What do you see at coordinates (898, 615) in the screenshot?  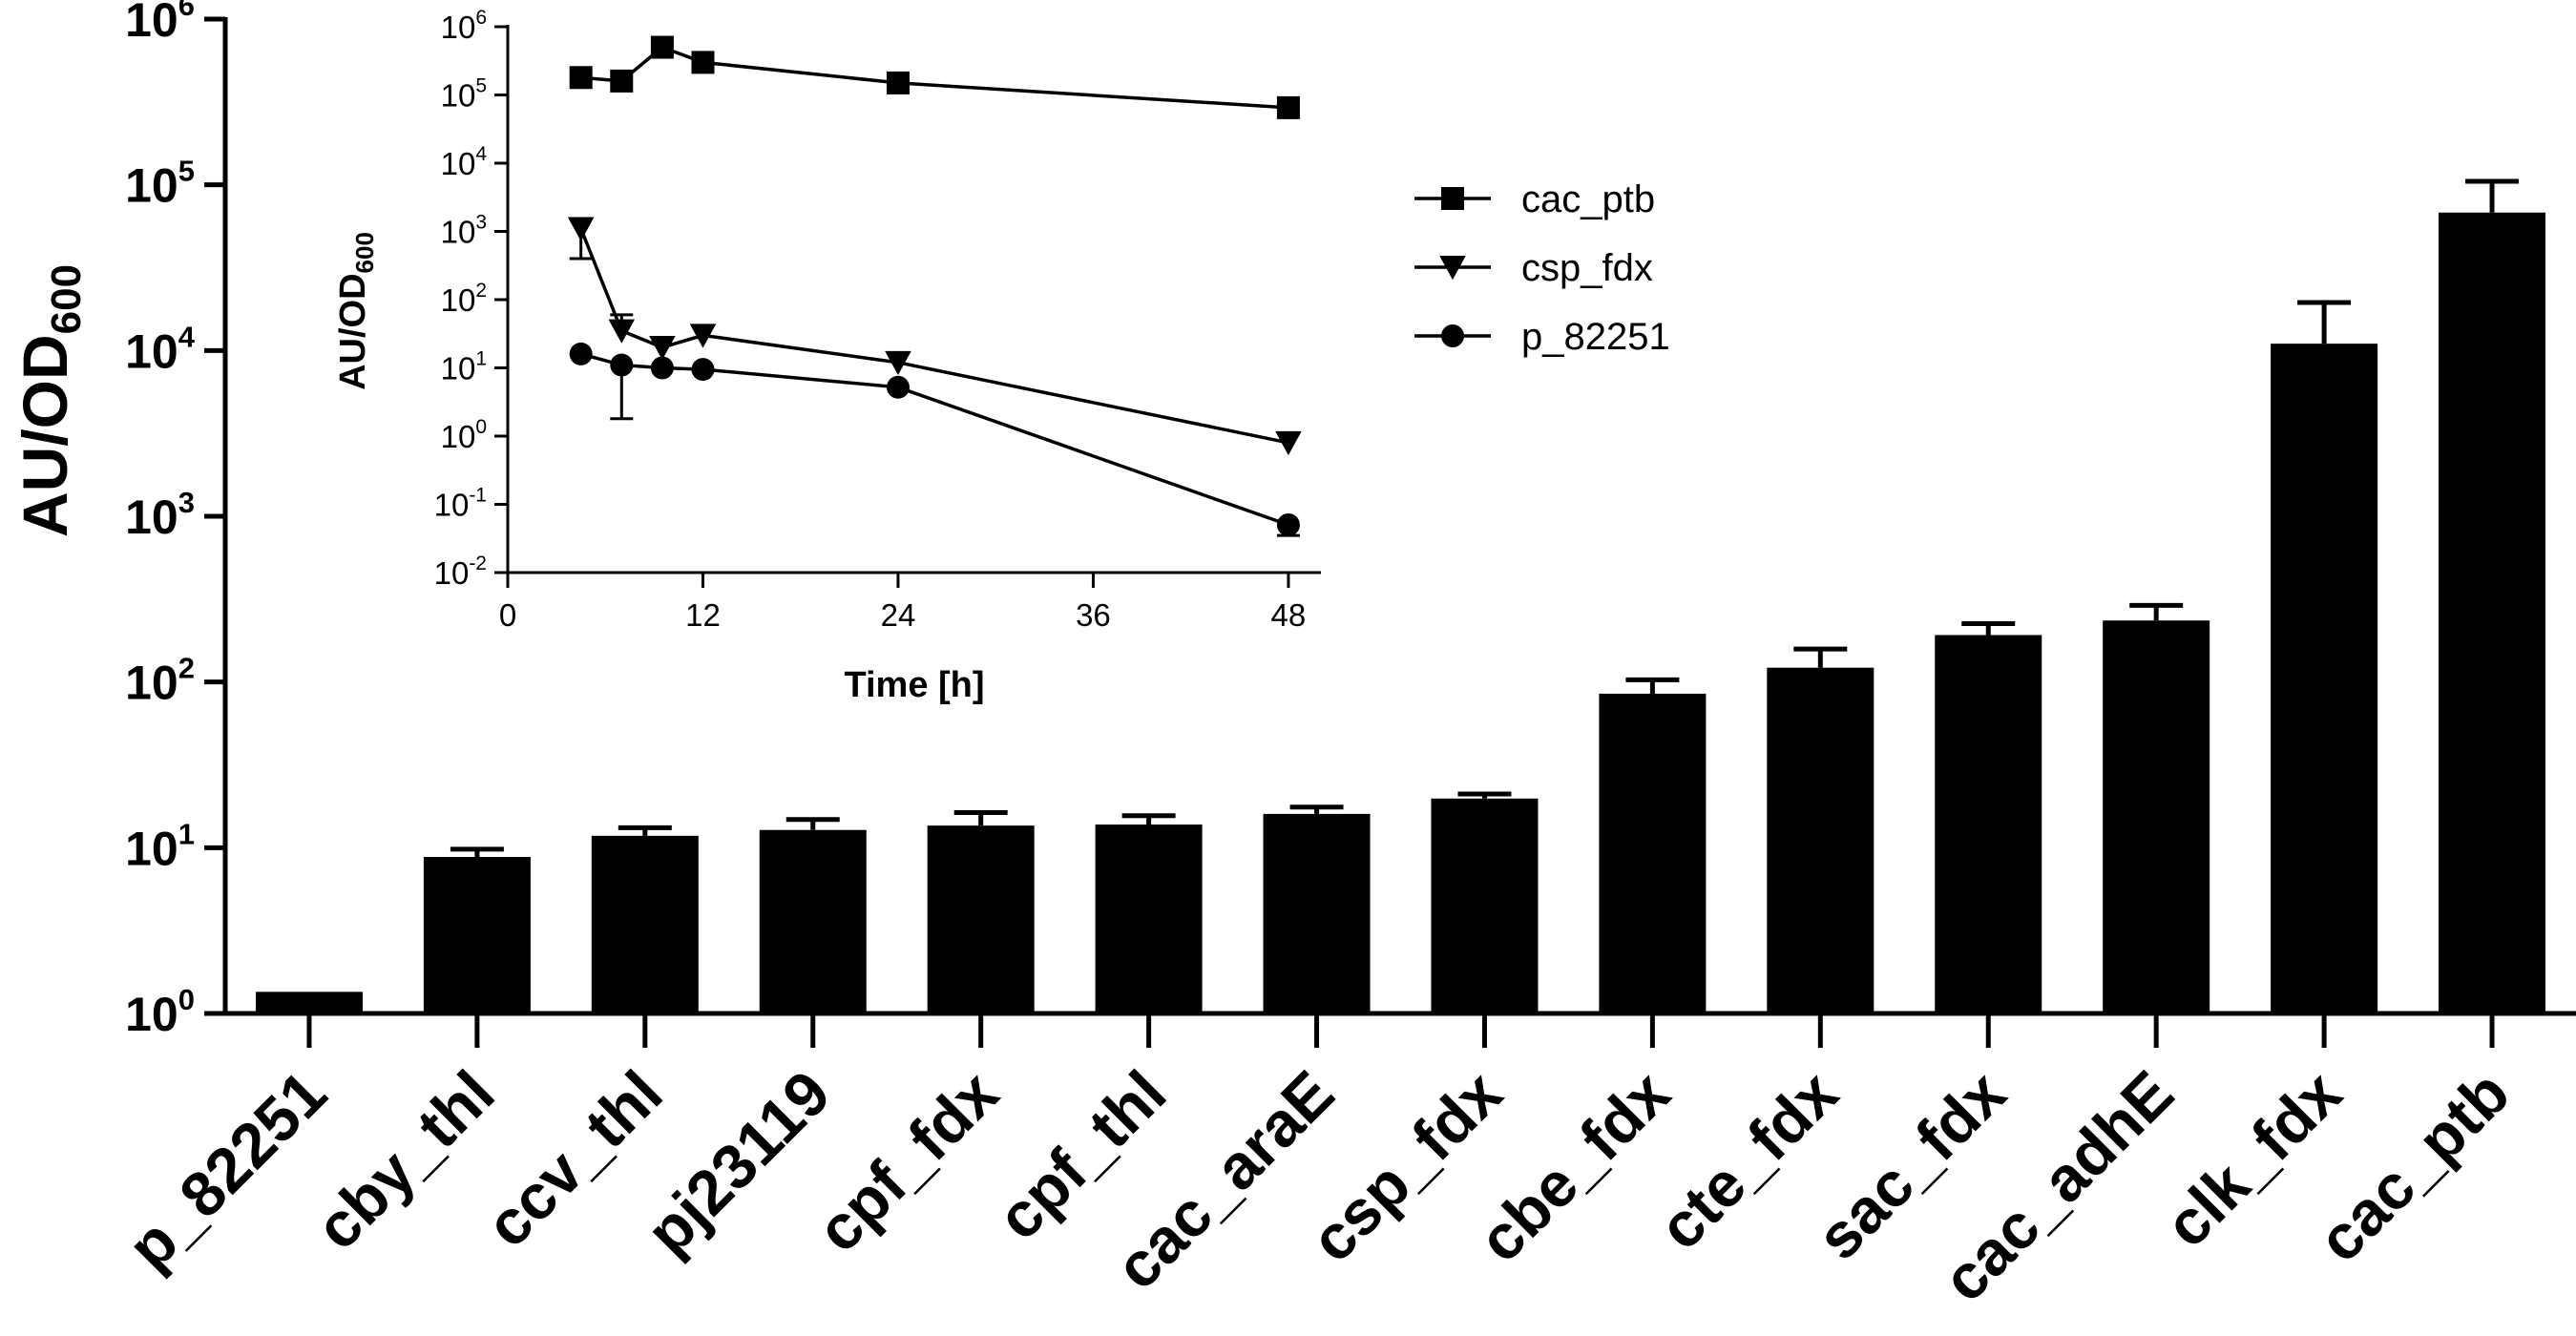 I see `inset-x-tick-label: 24` at bounding box center [898, 615].